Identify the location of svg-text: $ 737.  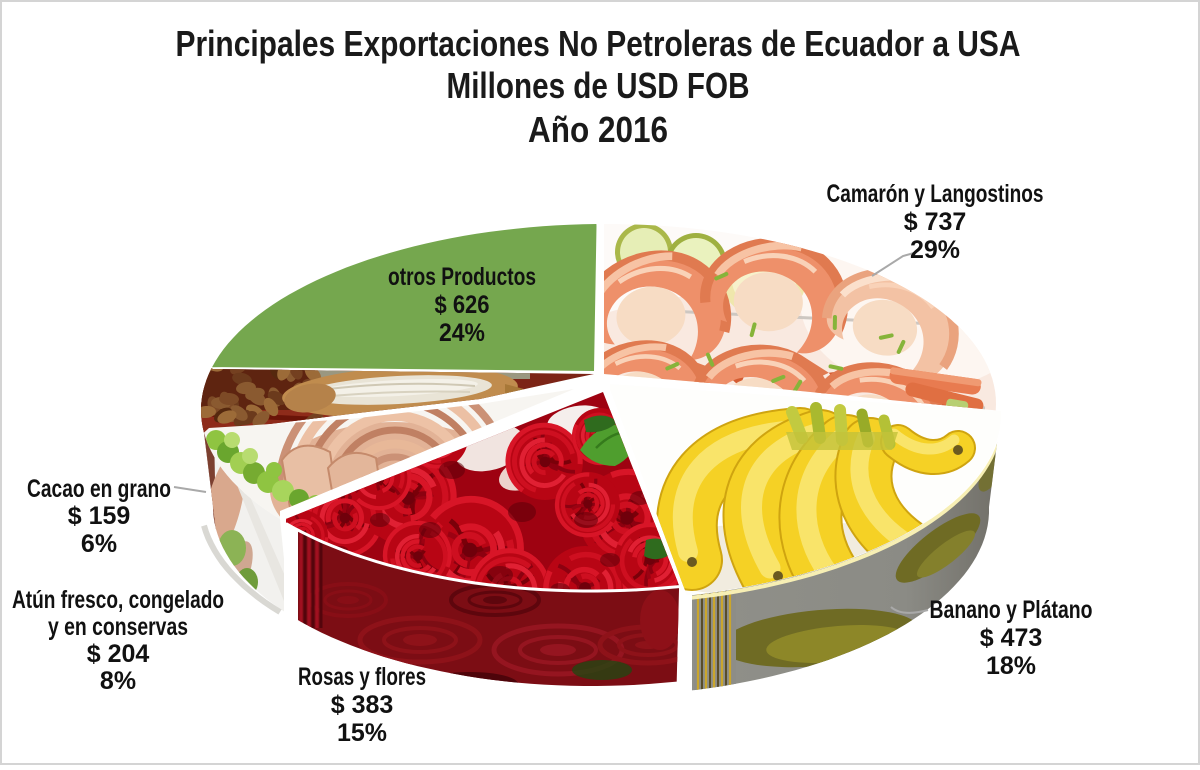
(935, 222).